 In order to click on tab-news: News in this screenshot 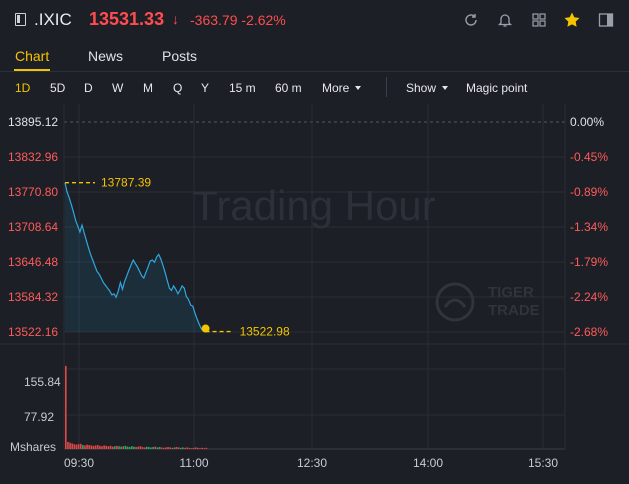, I will do `click(106, 56)`.